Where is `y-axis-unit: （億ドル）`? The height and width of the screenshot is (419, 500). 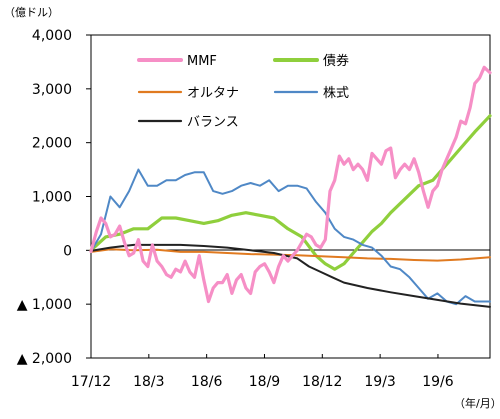
y-axis-unit: （億ドル） is located at coordinates (31, 12).